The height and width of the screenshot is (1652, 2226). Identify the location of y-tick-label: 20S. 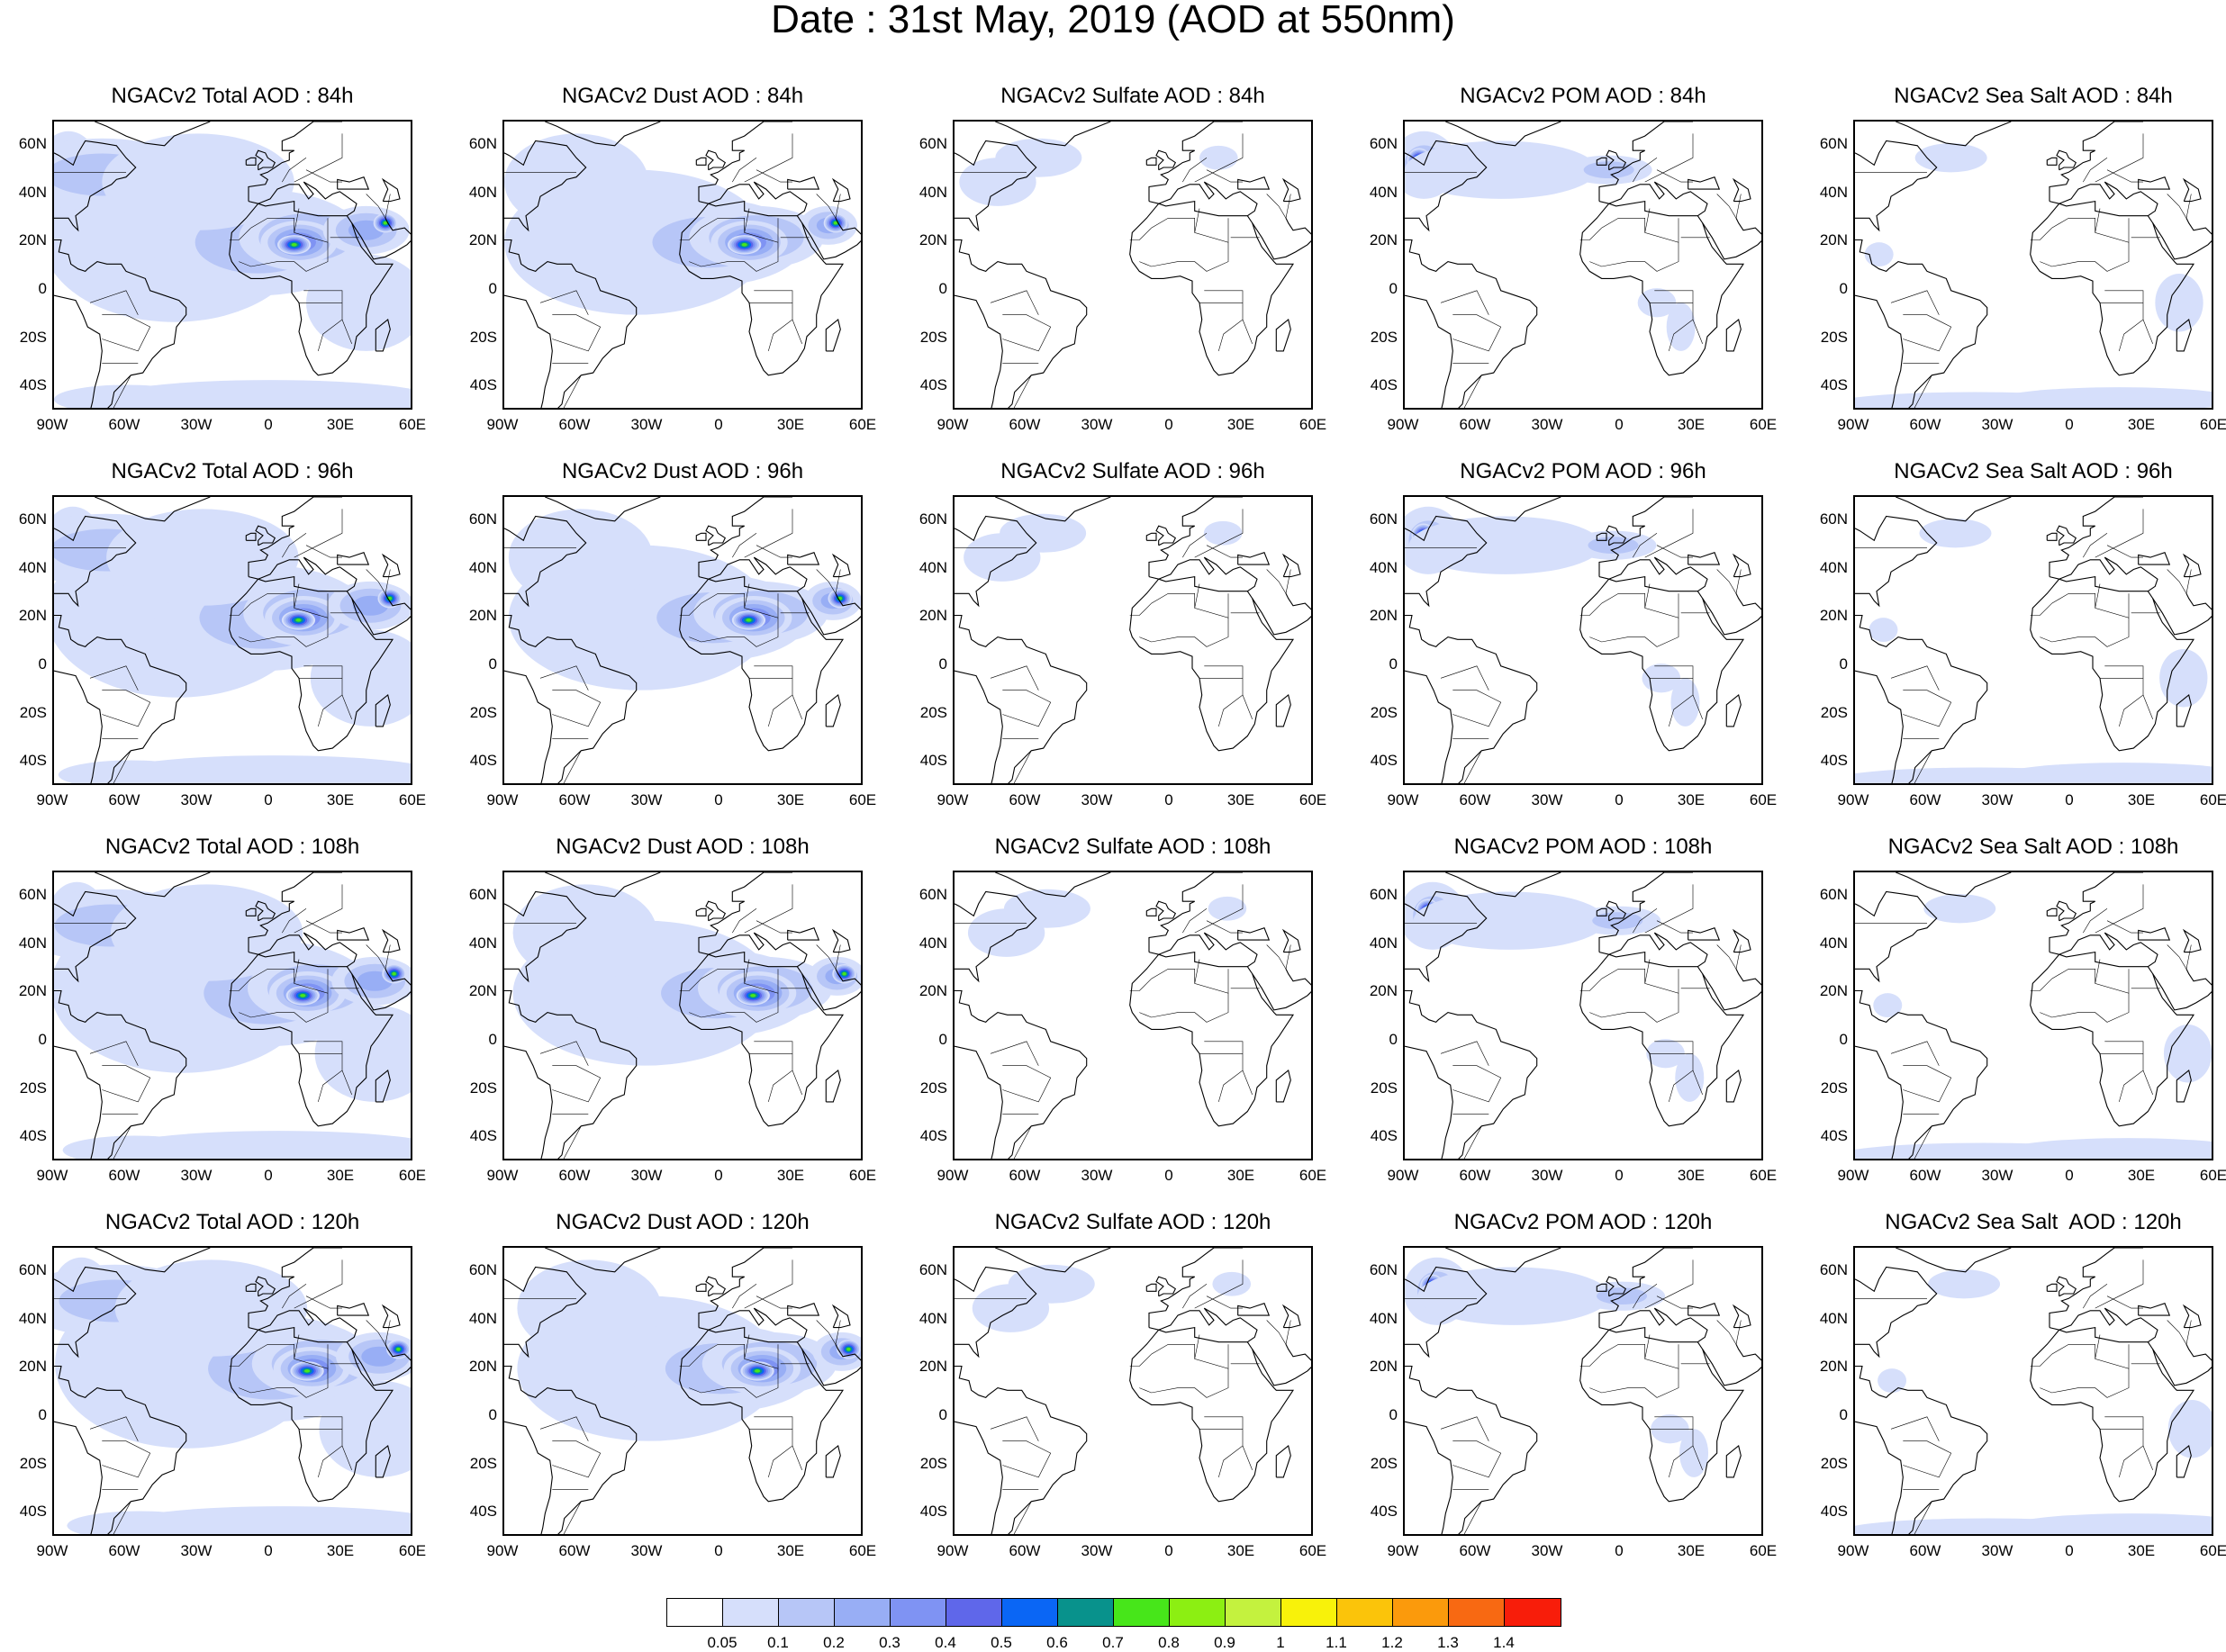
(33, 337).